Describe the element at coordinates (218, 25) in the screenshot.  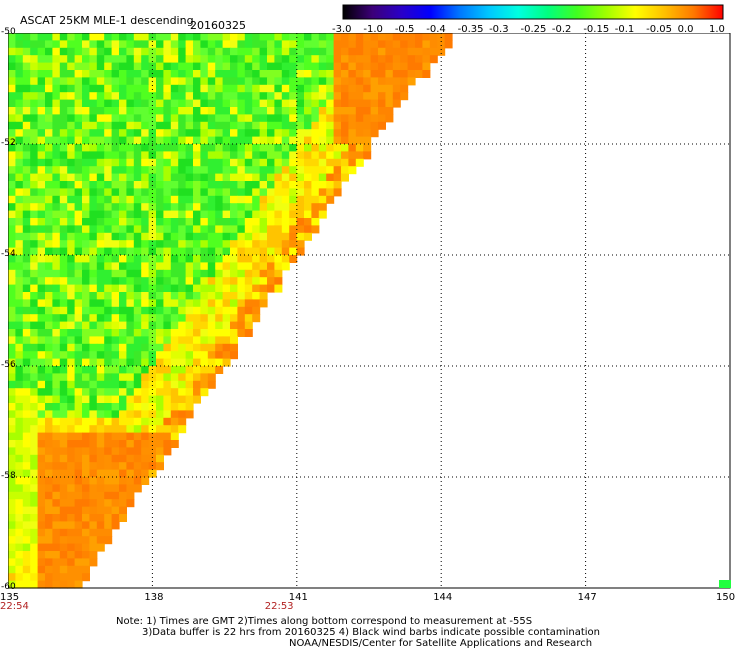
I see `date-label: 20160325` at that location.